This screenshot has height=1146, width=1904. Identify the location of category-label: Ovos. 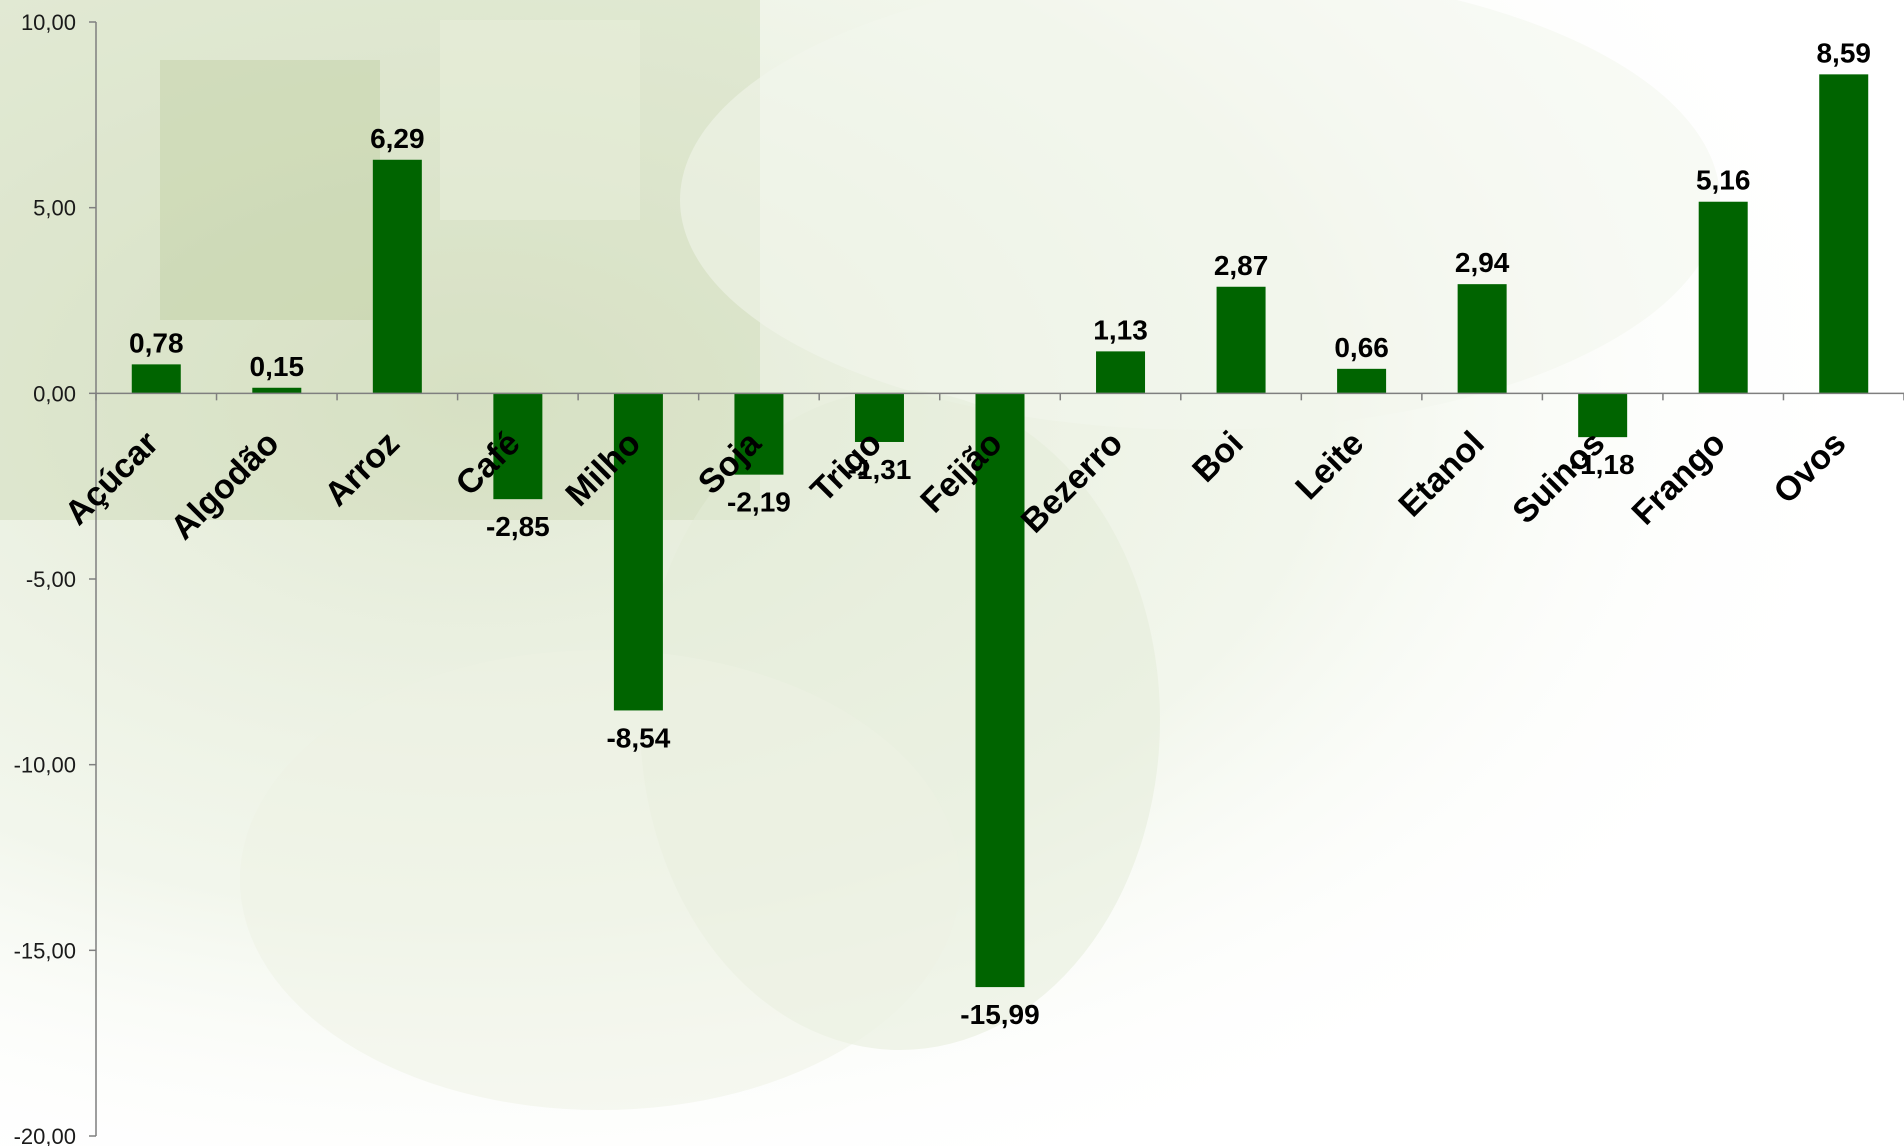
(1809, 467).